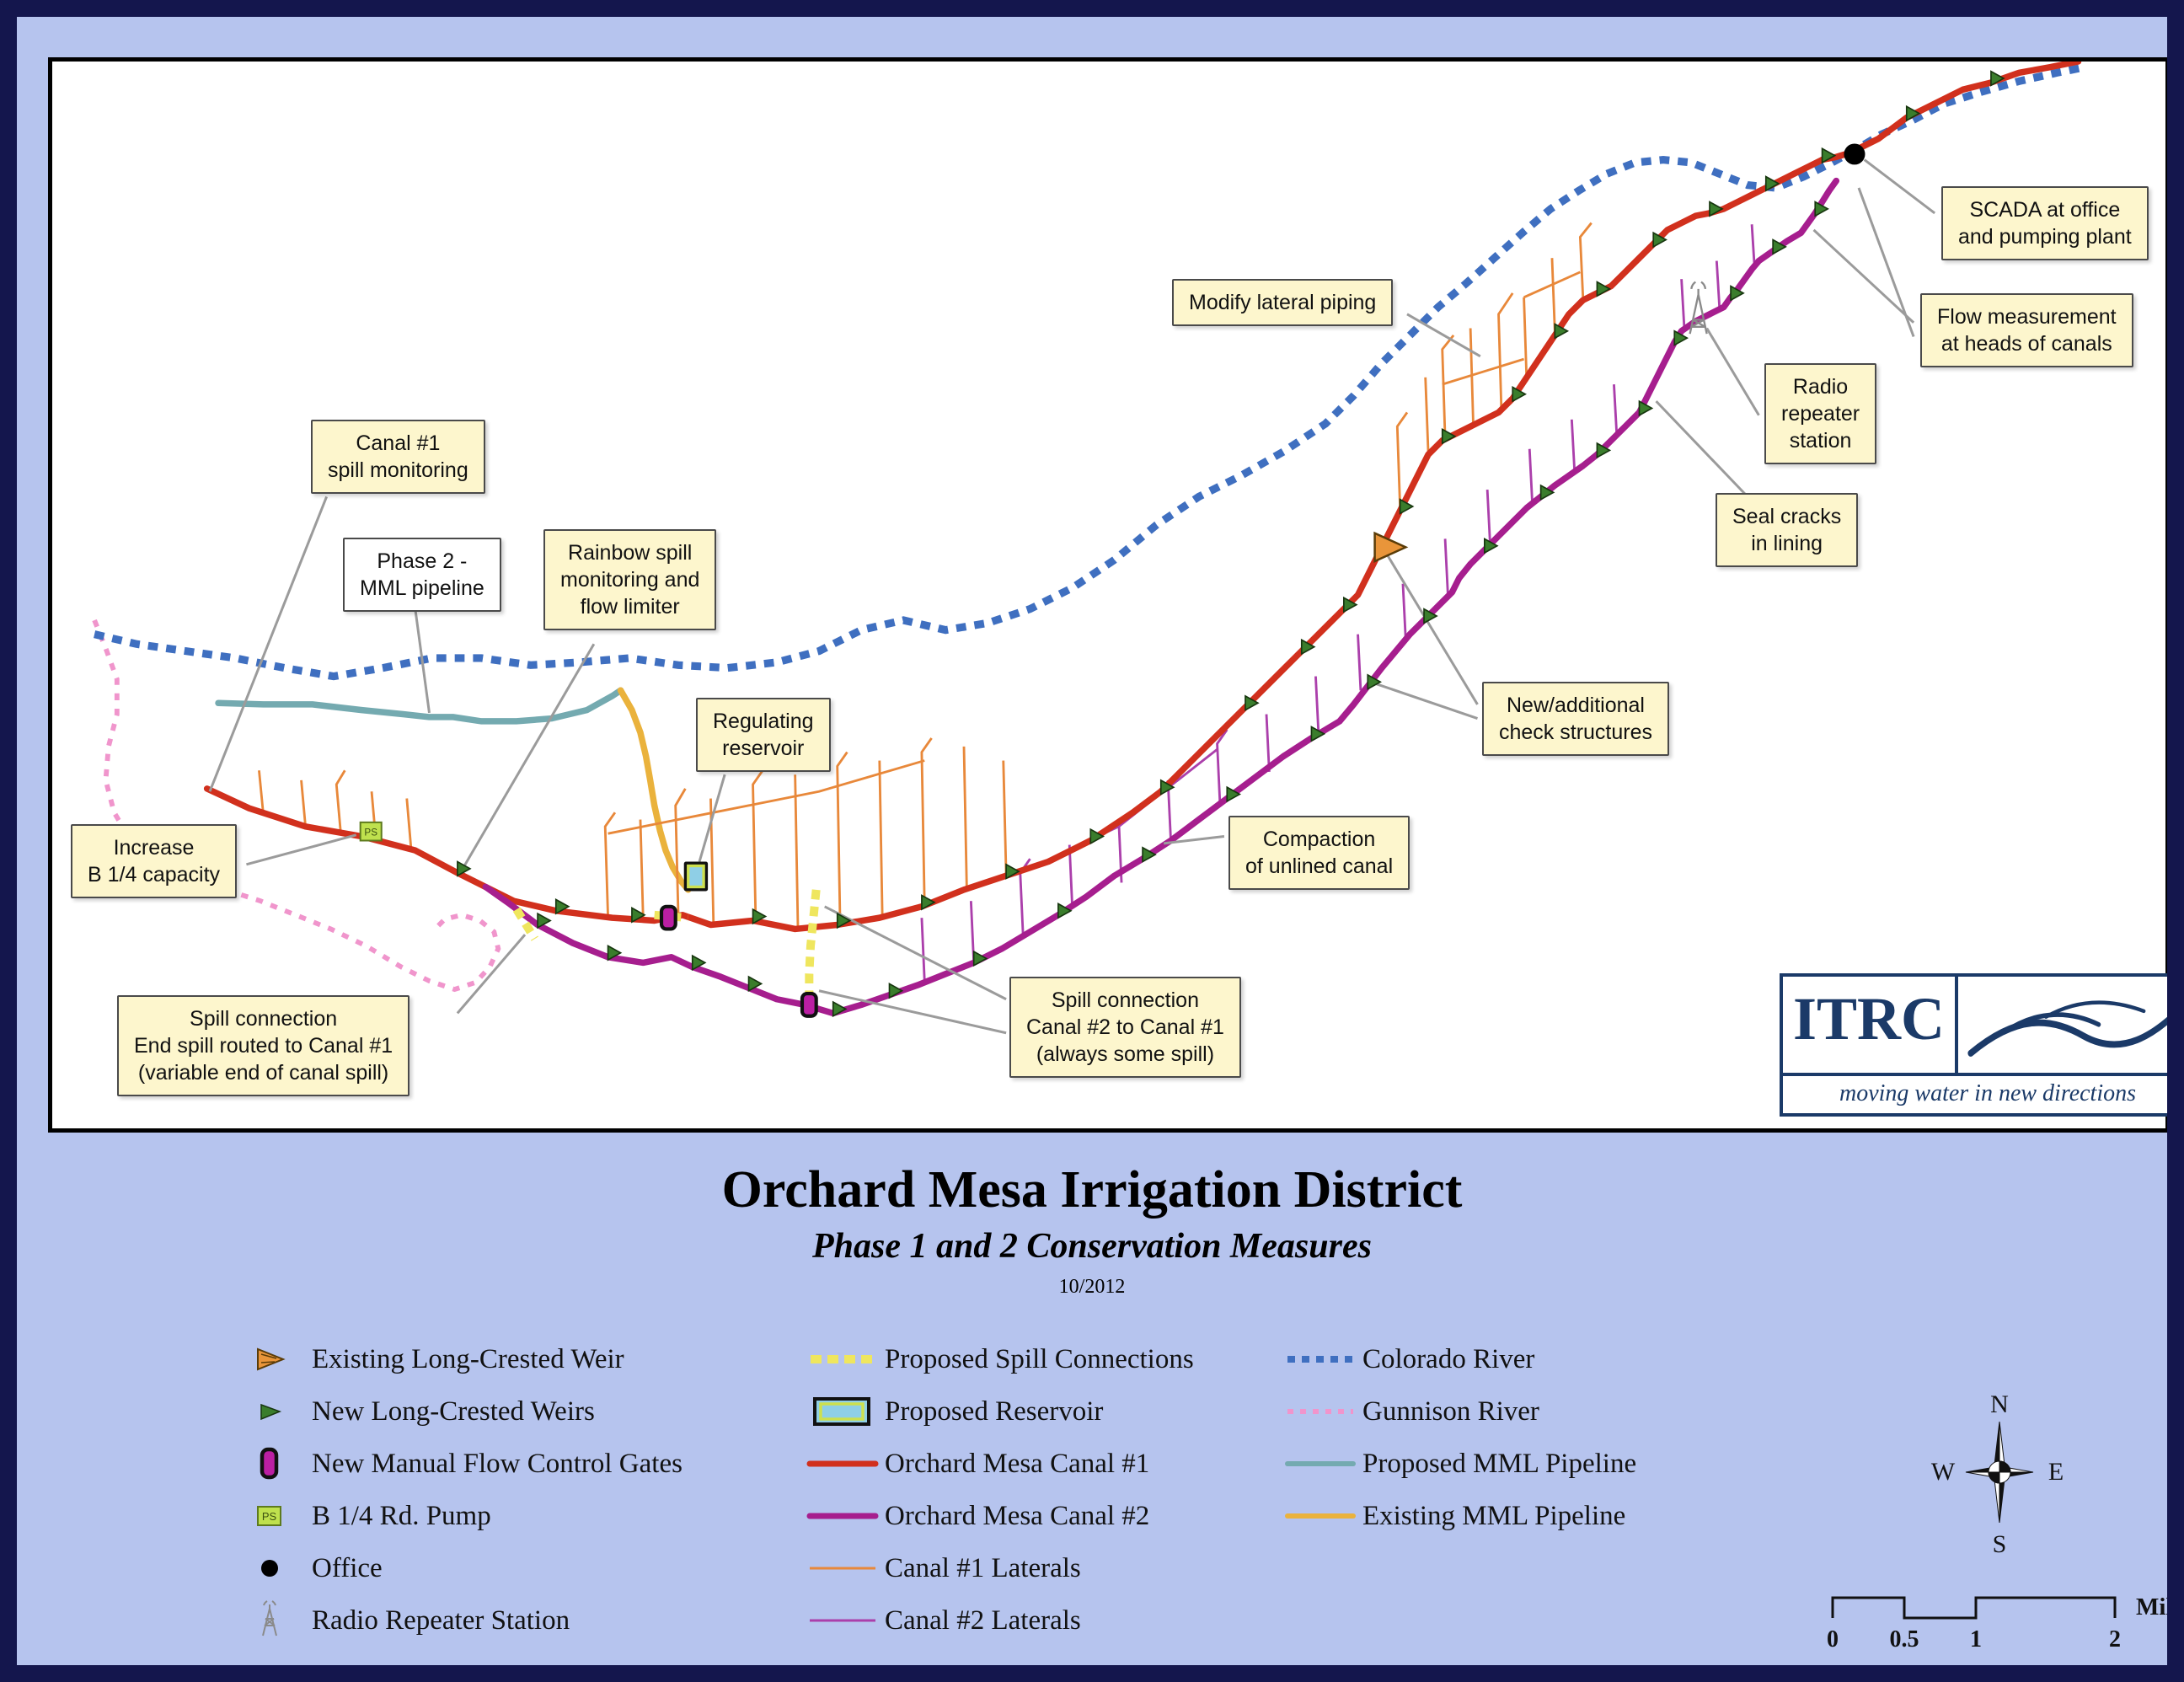 Image resolution: width=2184 pixels, height=1682 pixels. Describe the element at coordinates (154, 861) in the screenshot. I see `callout-increase-b14-capacity: Increase B 1/4 capacity` at that location.